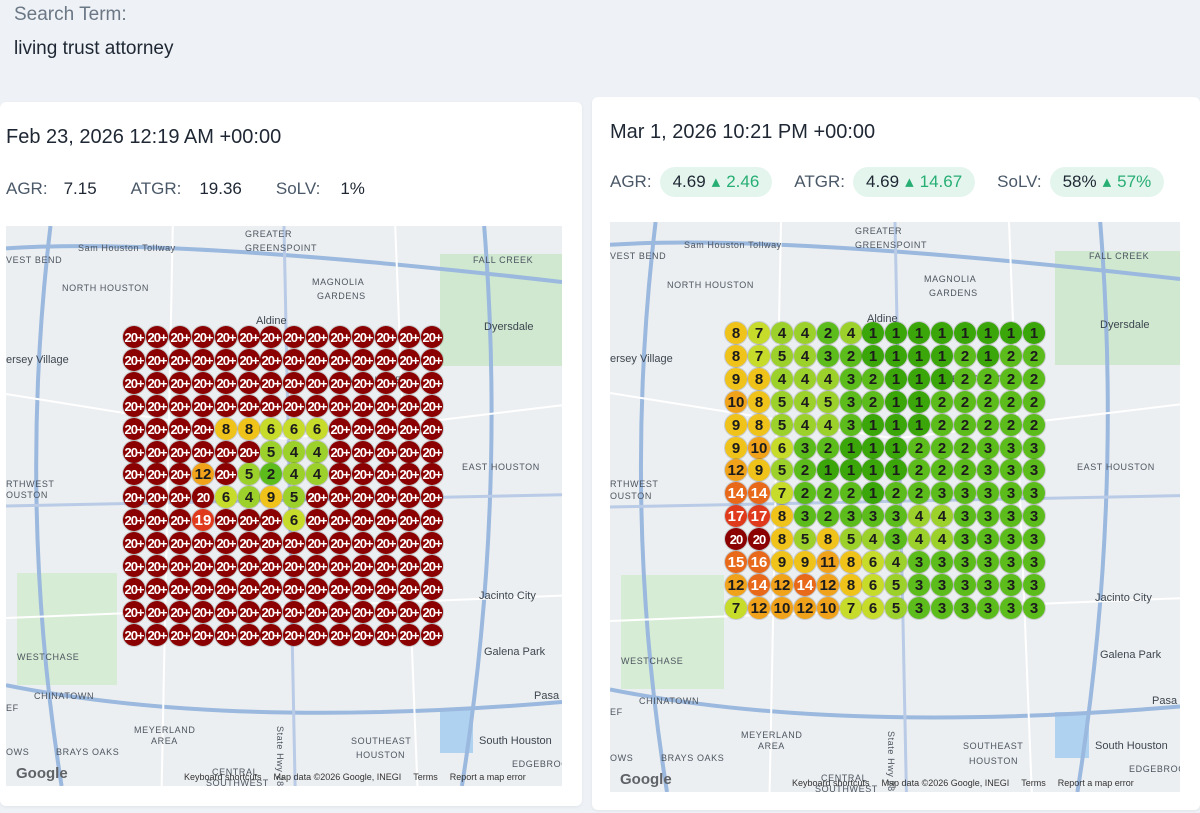 Image resolution: width=1200 pixels, height=813 pixels. Describe the element at coordinates (828, 562) in the screenshot. I see `rank-pin: 11` at that location.